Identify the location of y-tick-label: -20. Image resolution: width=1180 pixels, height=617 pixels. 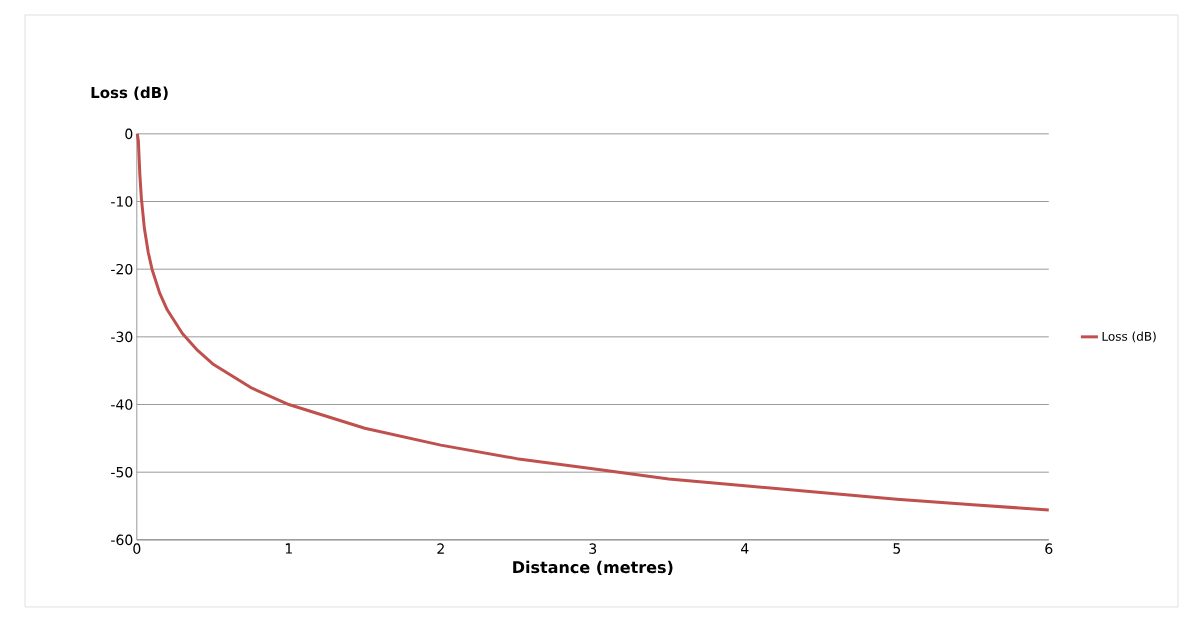
(122, 269).